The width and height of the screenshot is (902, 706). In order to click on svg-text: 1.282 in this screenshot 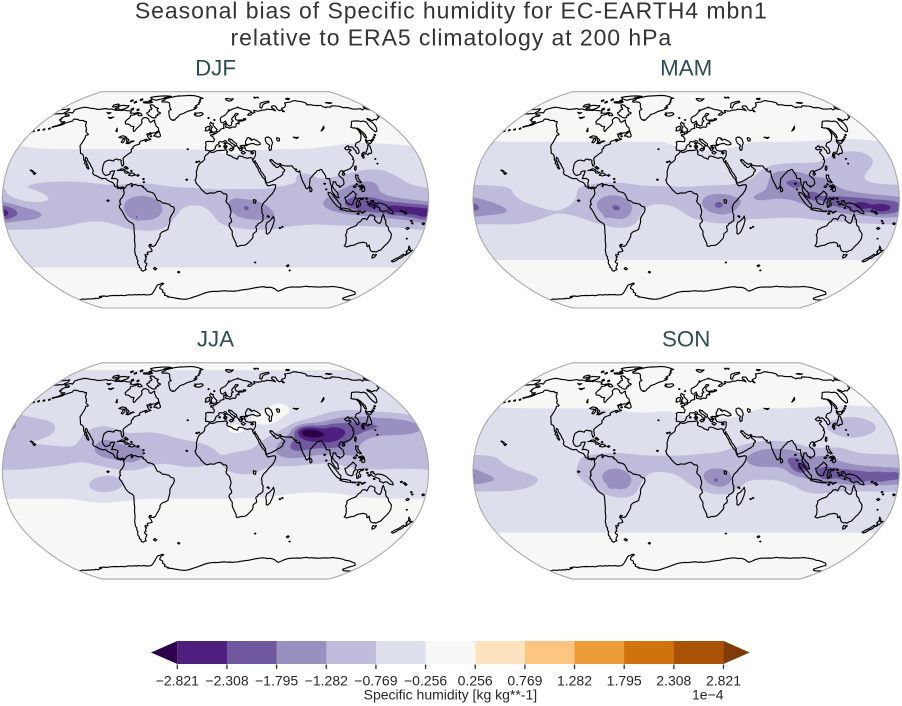, I will do `click(574, 681)`.